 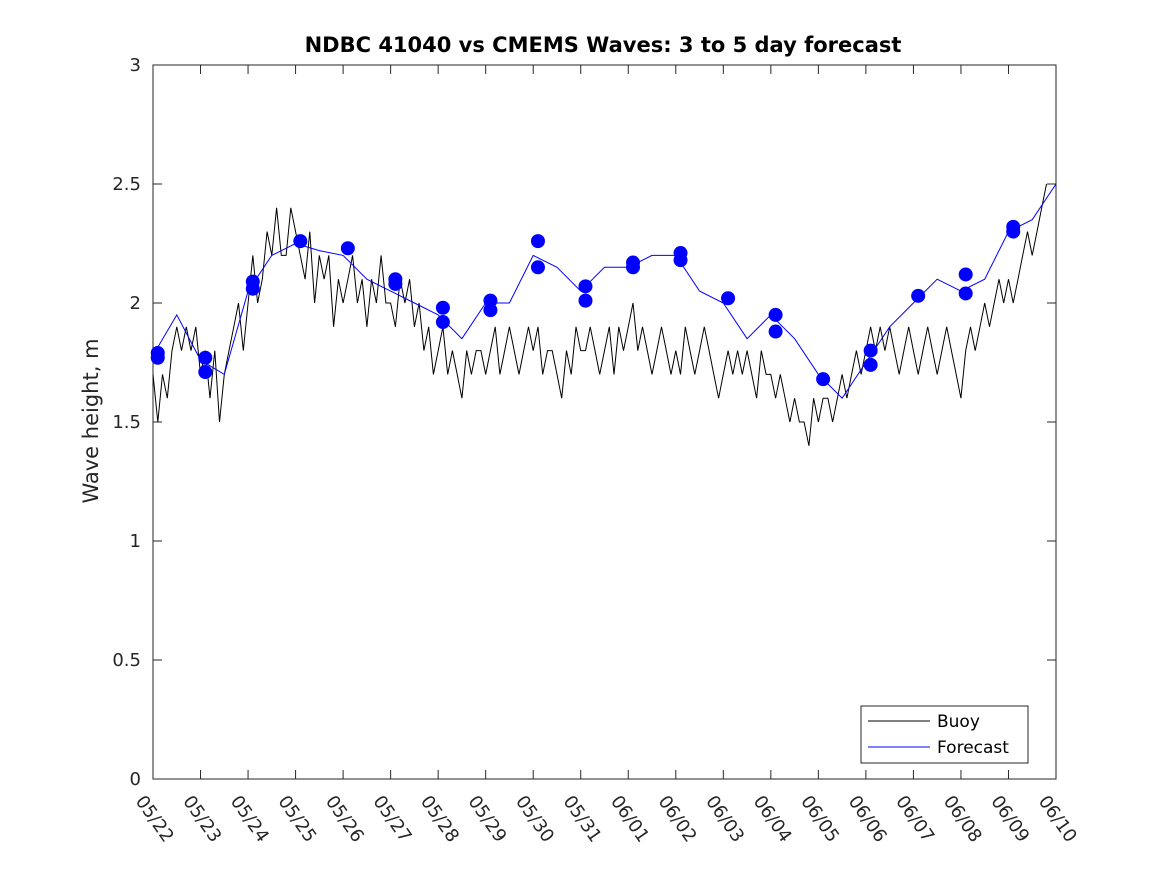 What do you see at coordinates (973, 748) in the screenshot?
I see `legend-forecast-label: Forecast` at bounding box center [973, 748].